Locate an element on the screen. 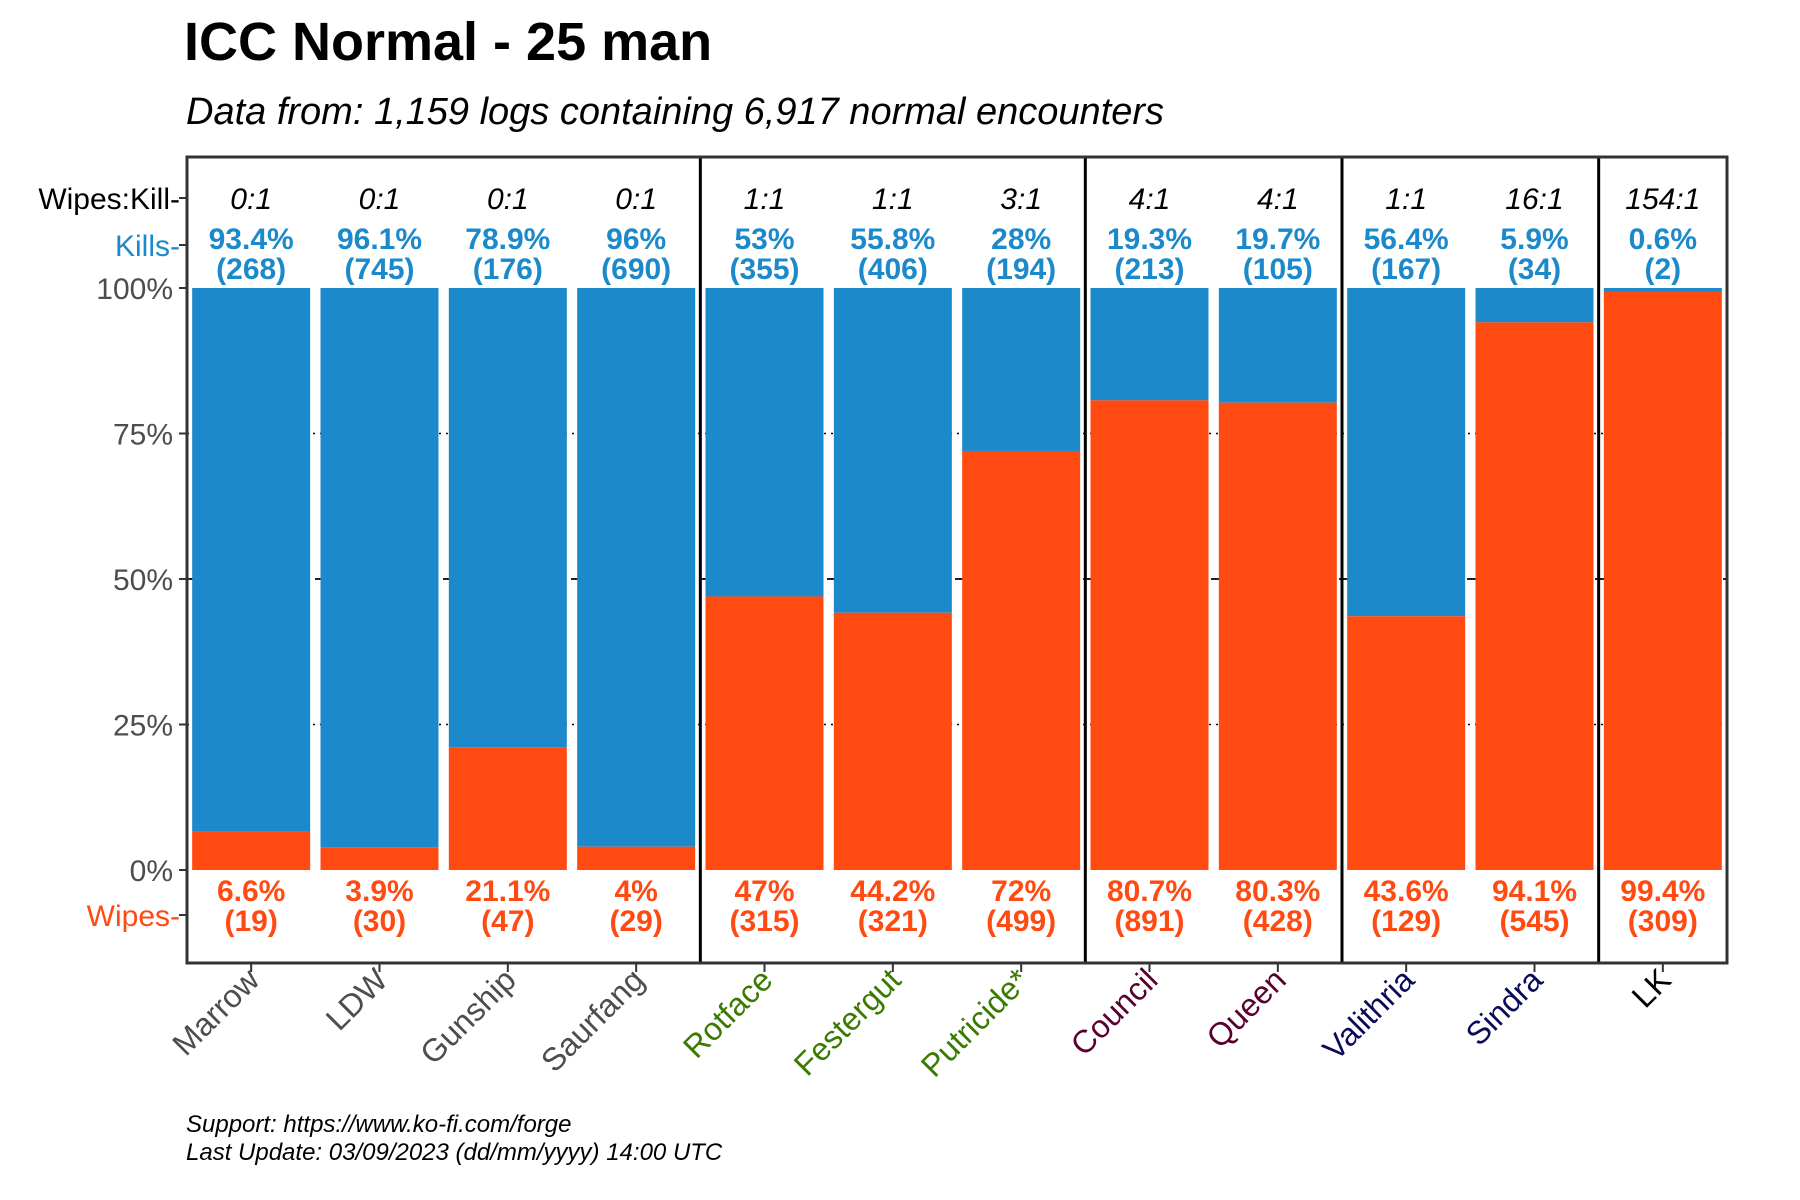  kills-percent-label: 96.1% is located at coordinates (379, 239).